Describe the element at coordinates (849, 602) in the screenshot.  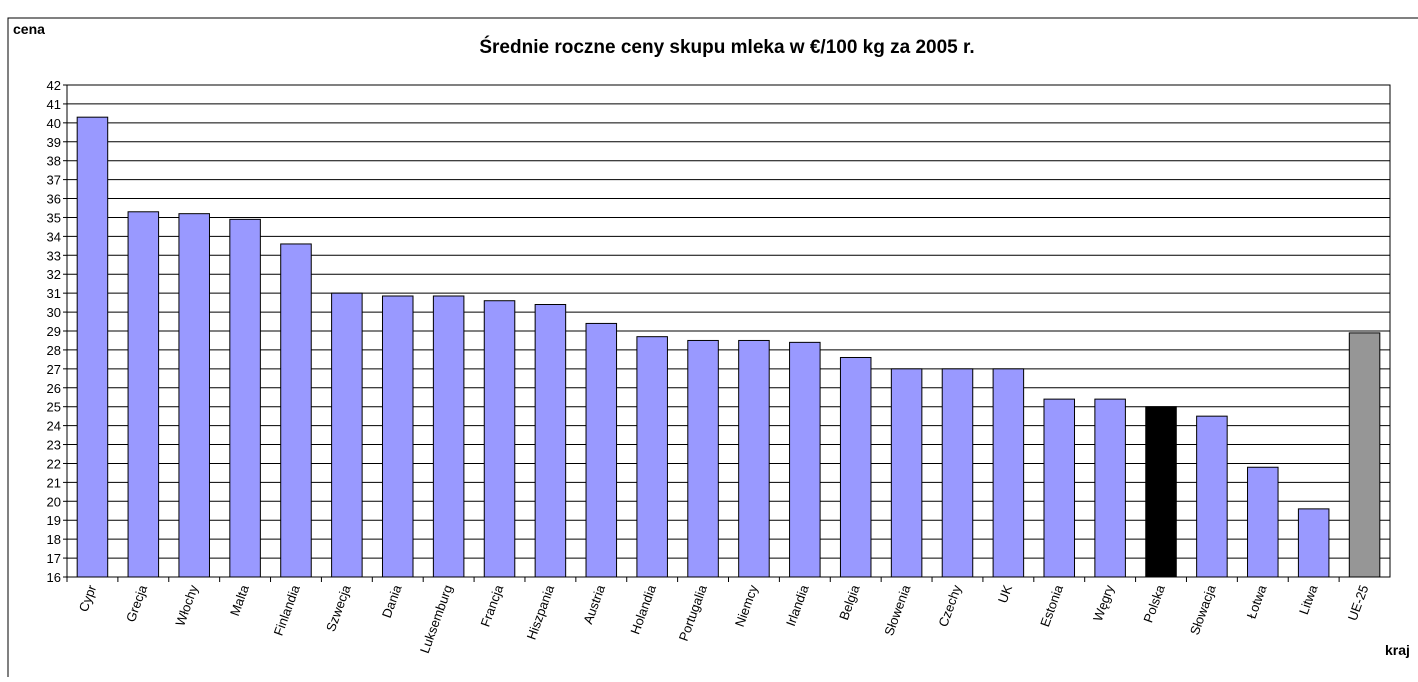
I see `x-tick-label: Belgia` at that location.